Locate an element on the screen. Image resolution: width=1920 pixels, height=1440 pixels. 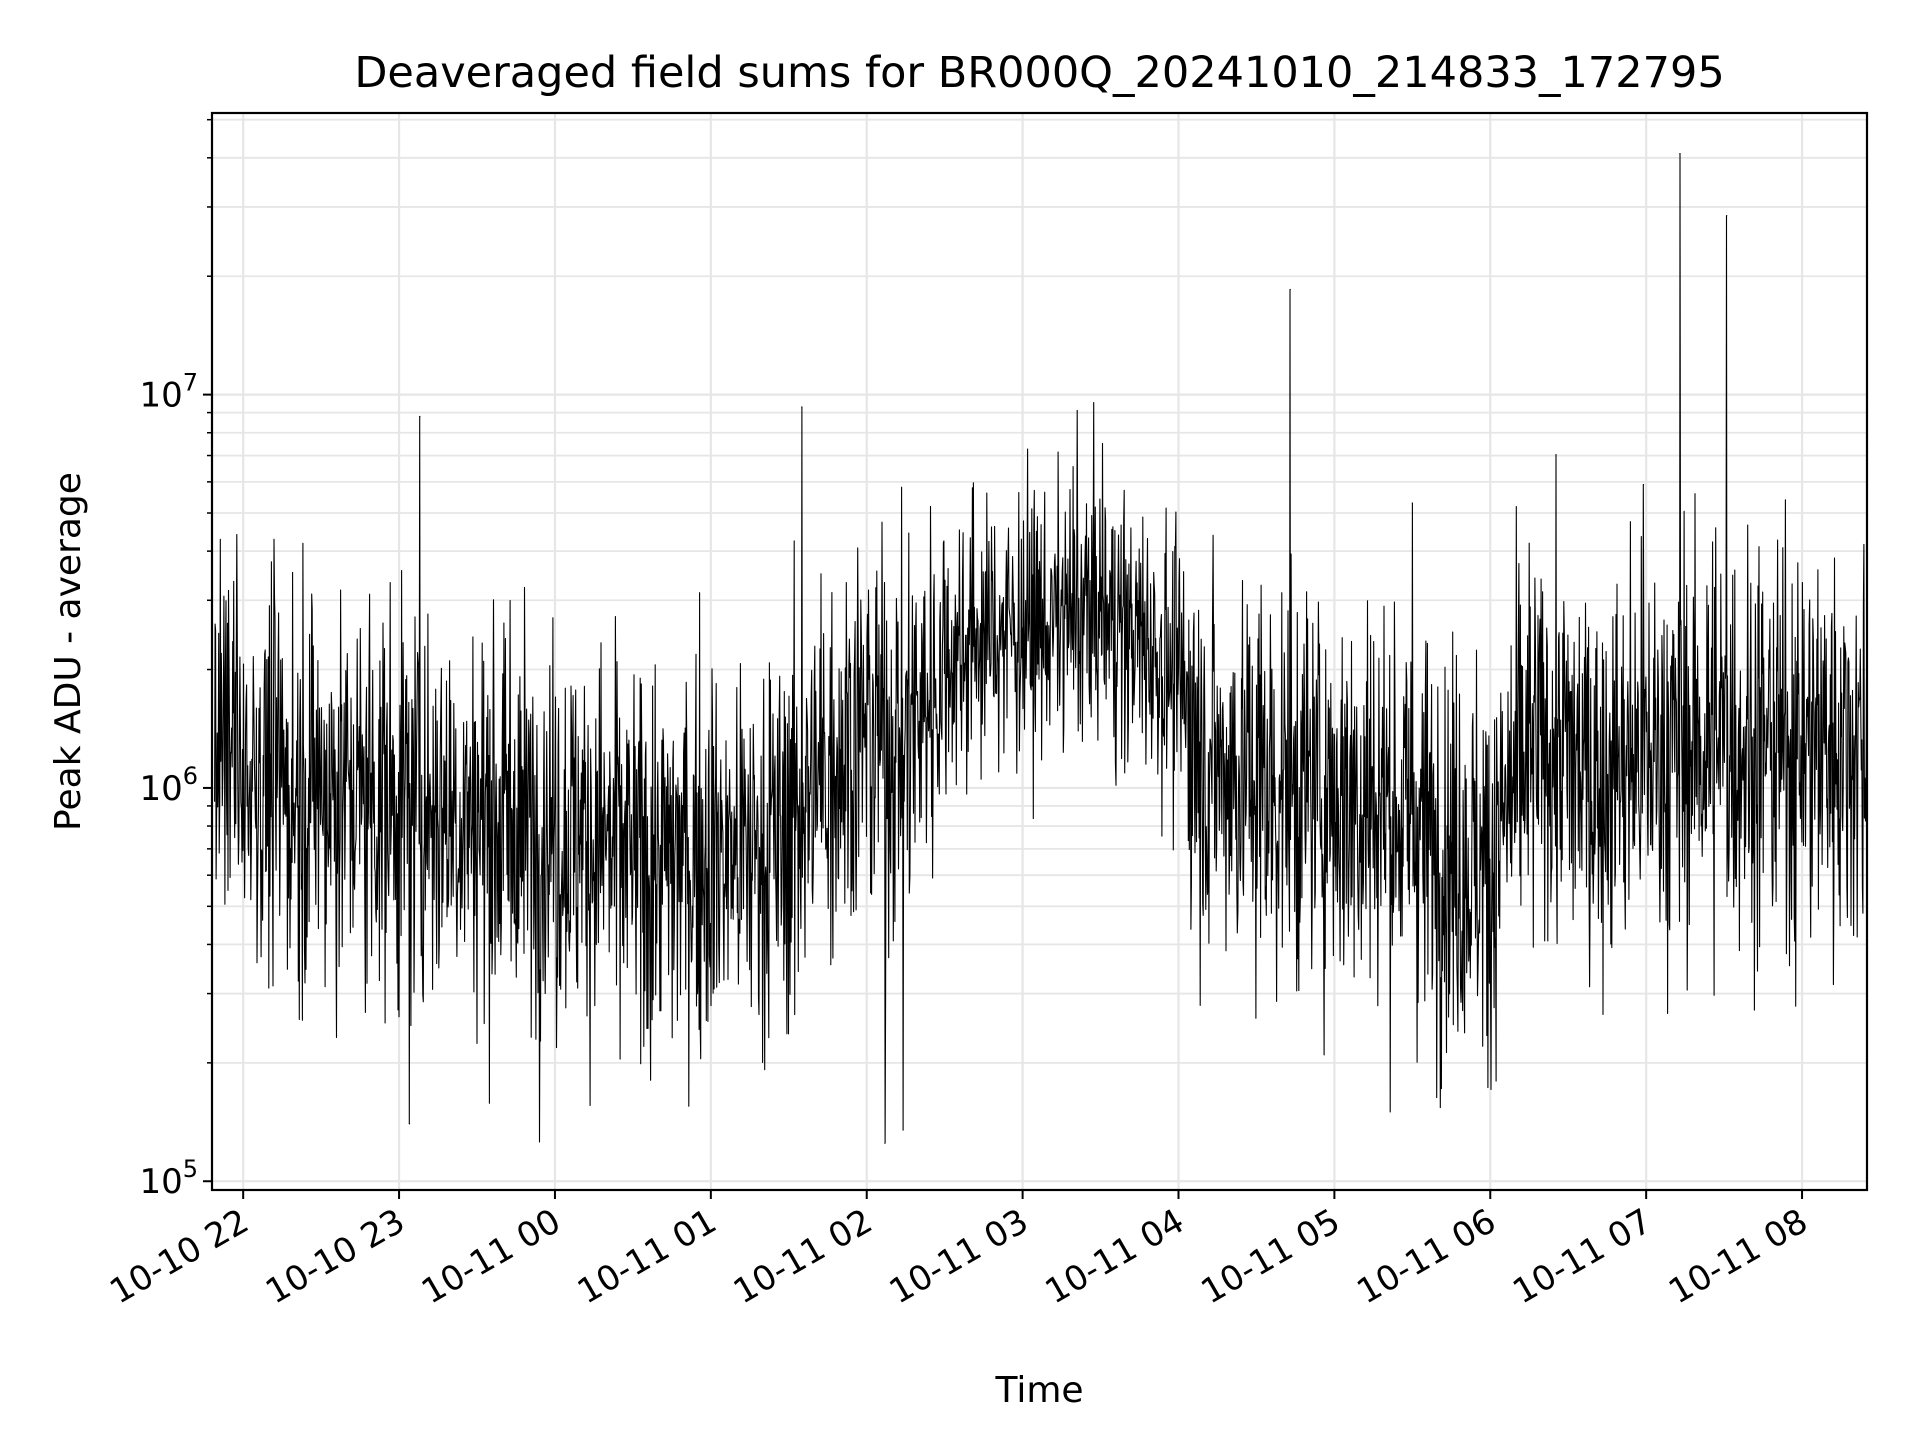
y-axis-label: Peak ADU - average is located at coordinates (68, 651).